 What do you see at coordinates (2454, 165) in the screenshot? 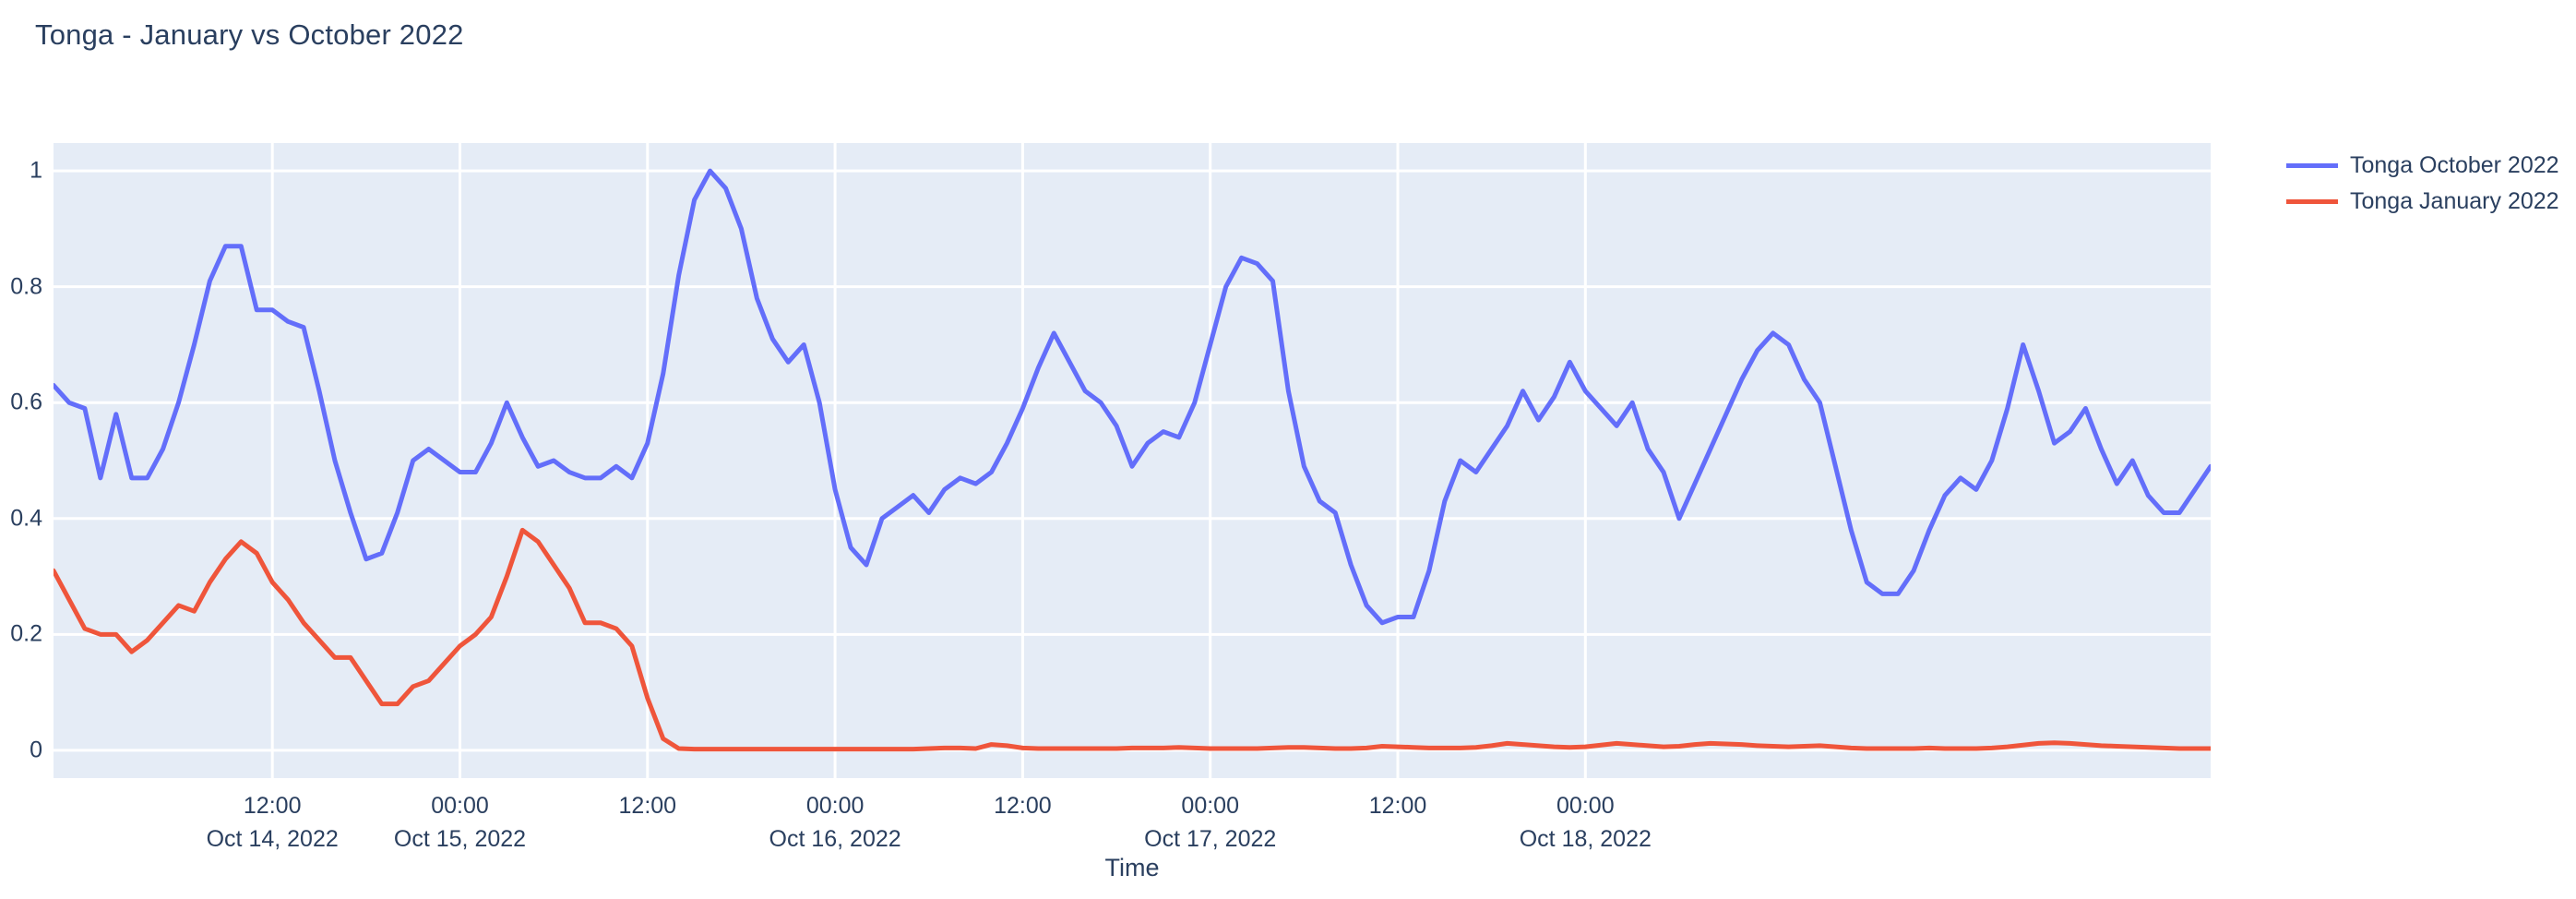
I see `legend-label: Tonga October 2022` at bounding box center [2454, 165].